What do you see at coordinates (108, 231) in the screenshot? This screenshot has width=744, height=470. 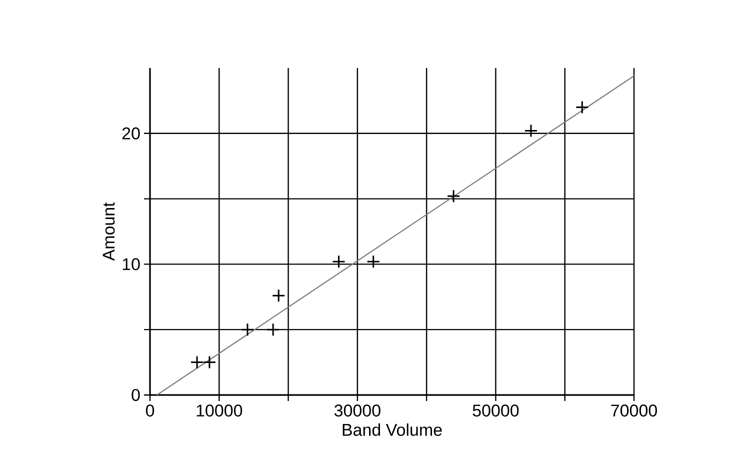 I see `y-axis-title: Amount` at bounding box center [108, 231].